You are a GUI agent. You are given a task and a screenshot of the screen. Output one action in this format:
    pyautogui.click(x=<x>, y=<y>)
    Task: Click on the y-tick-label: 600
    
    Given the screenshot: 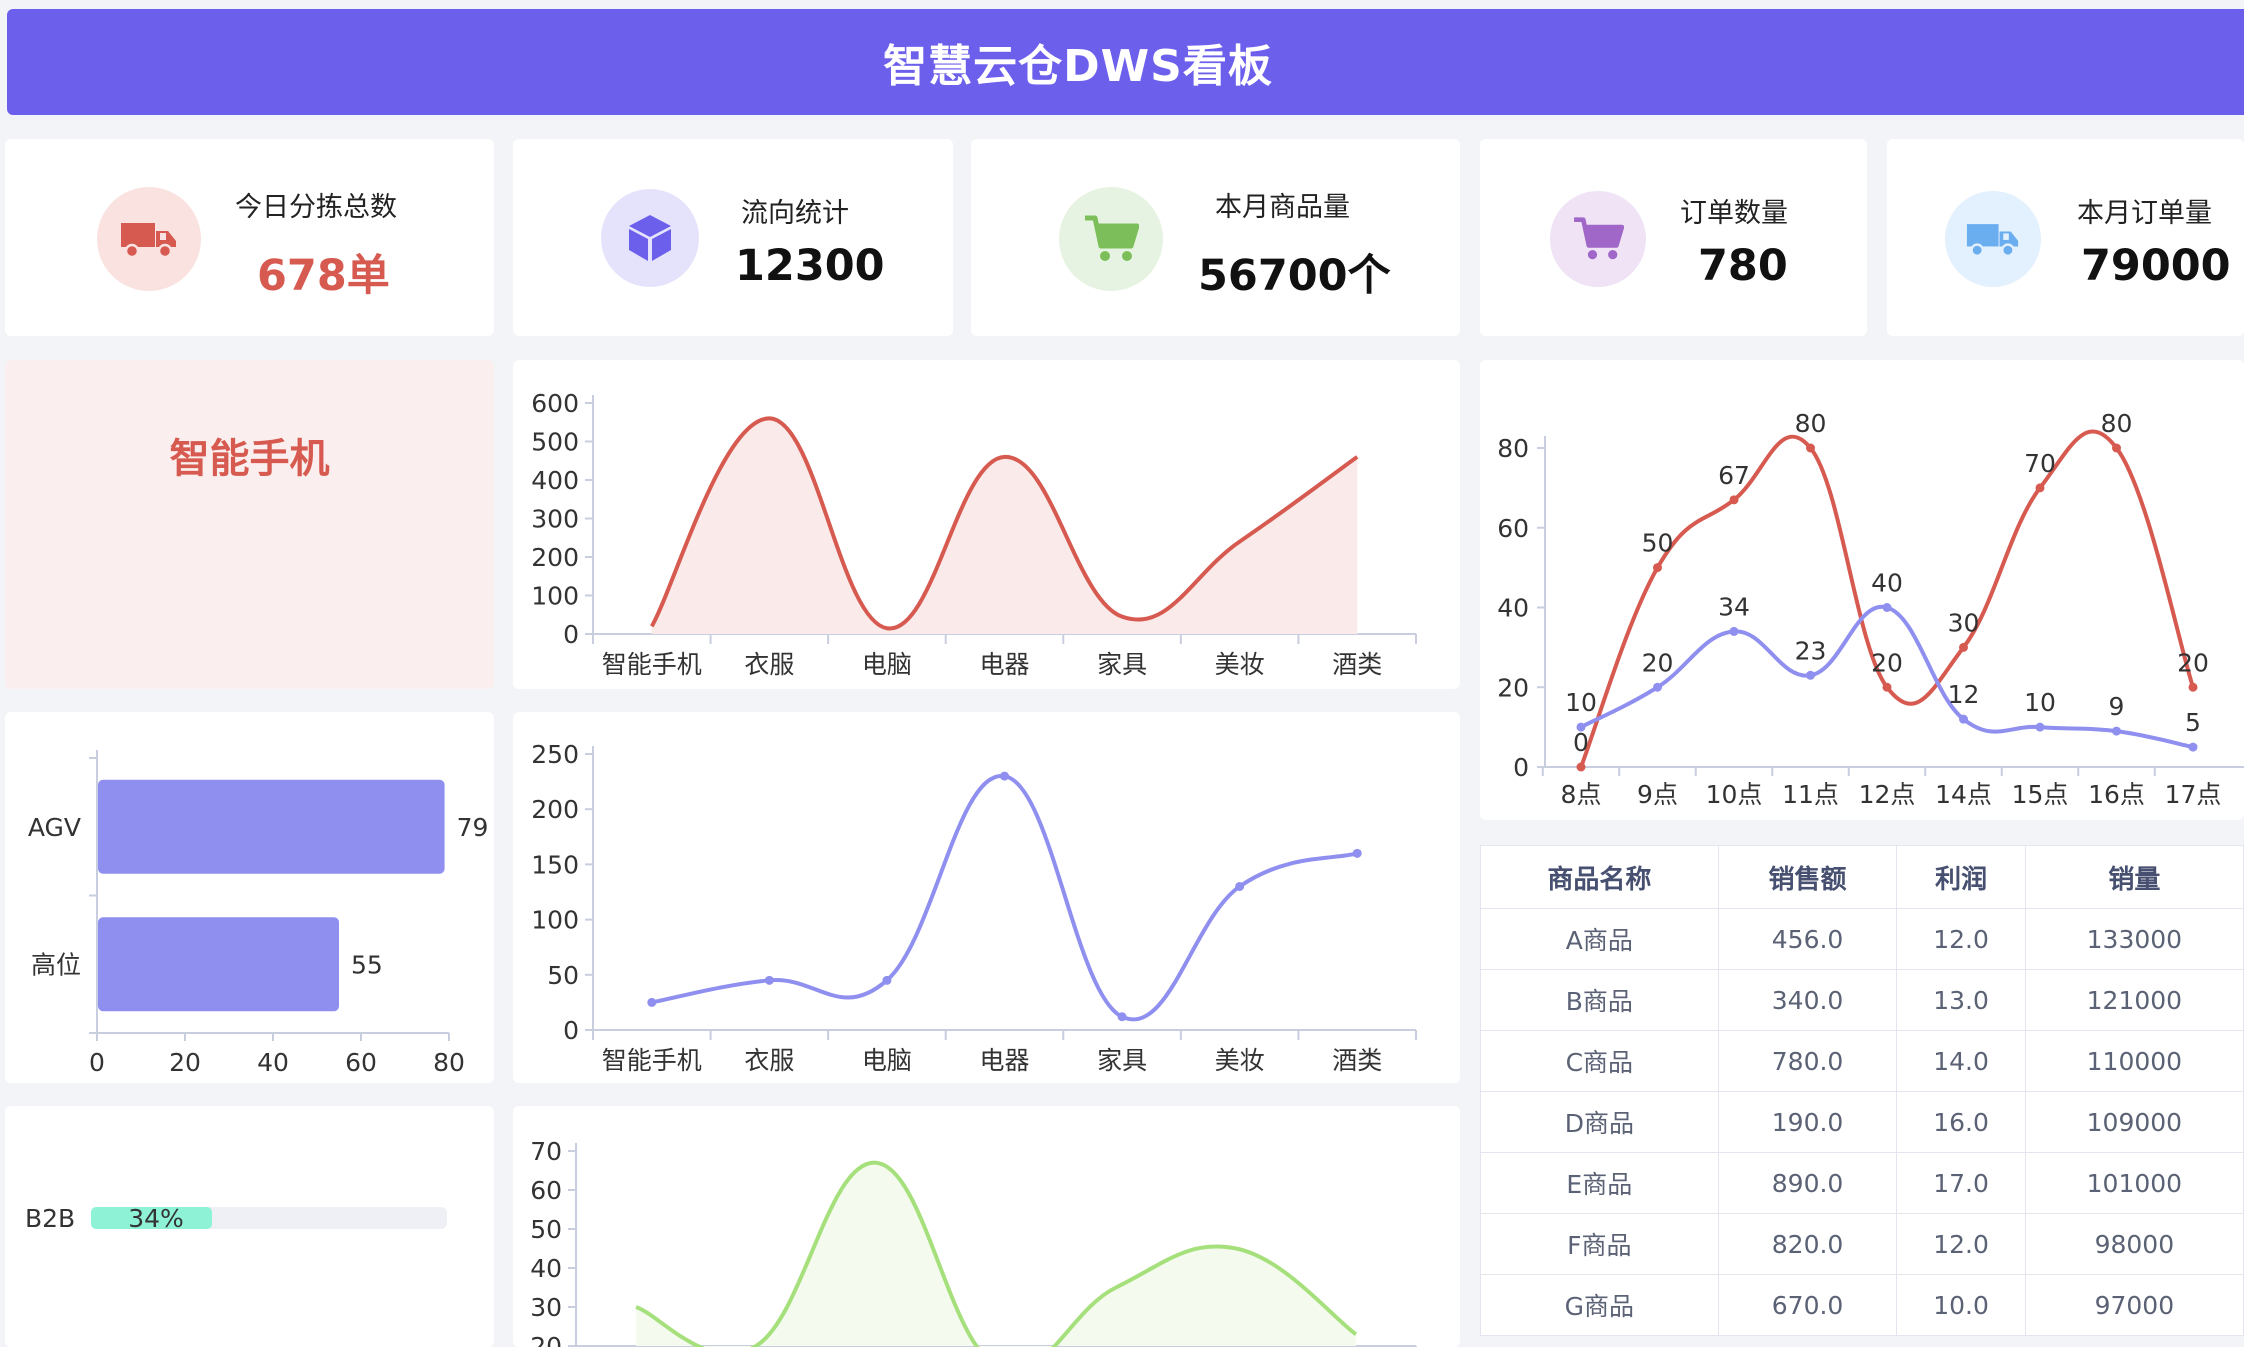 What is the action you would take?
    pyautogui.click(x=555, y=403)
    